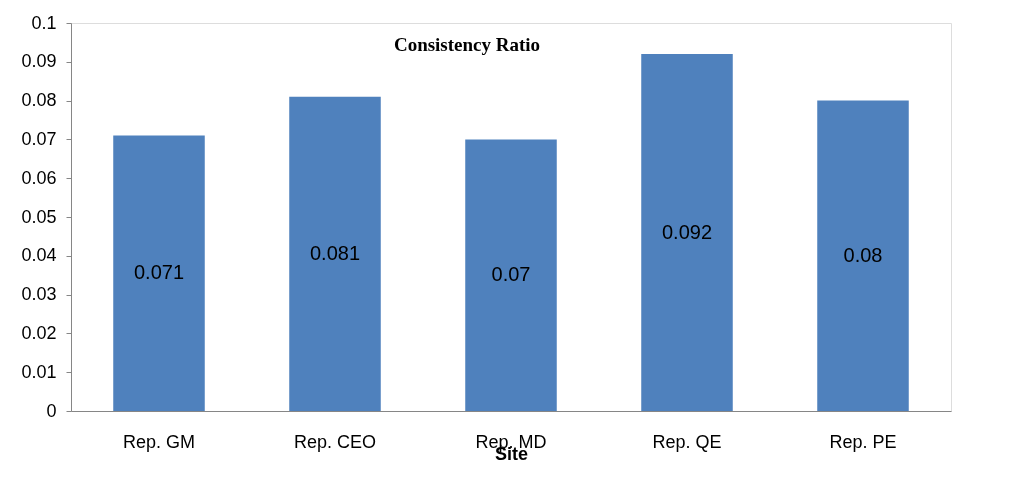 The height and width of the screenshot is (481, 1010). I want to click on text: Consistency Ratio, so click(467, 44).